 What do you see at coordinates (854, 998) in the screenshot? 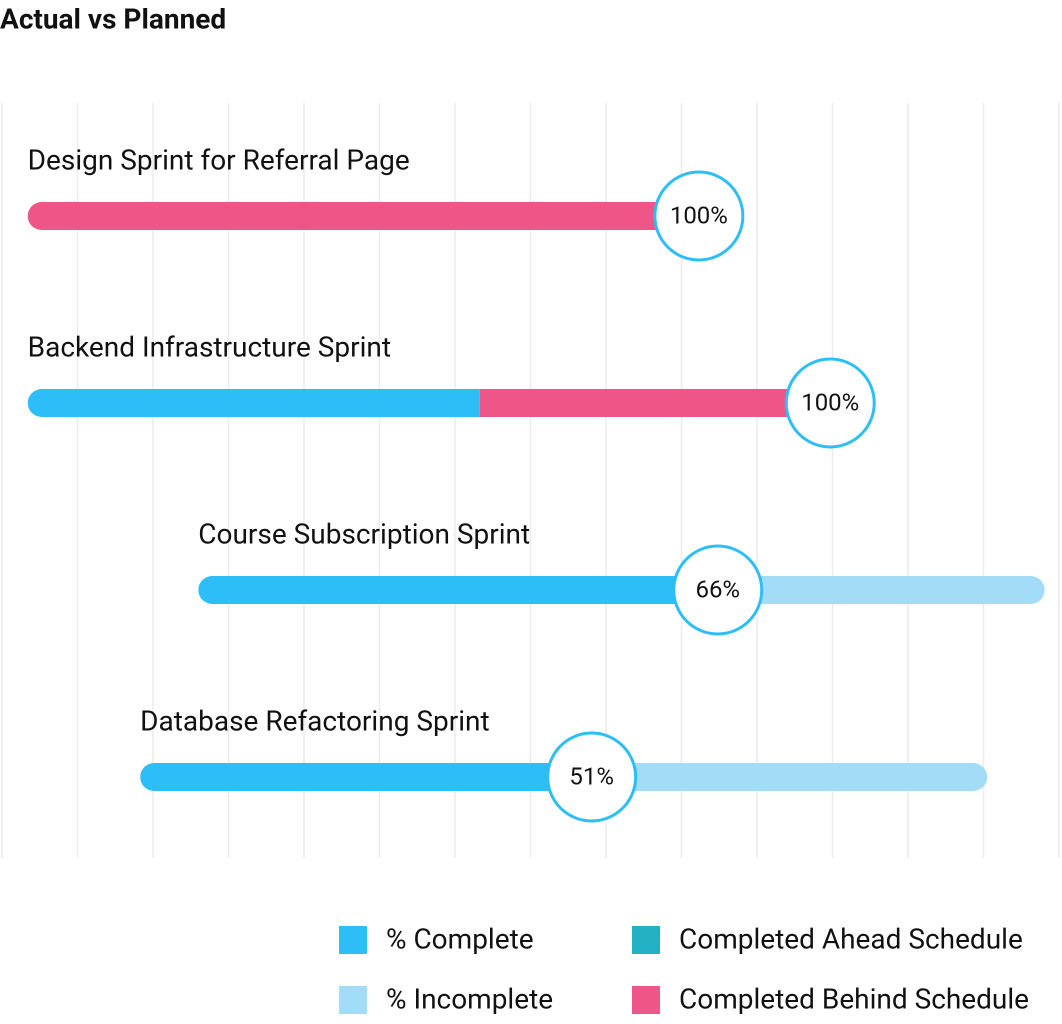
I see `legend-label: Completed Behind Schedule` at bounding box center [854, 998].